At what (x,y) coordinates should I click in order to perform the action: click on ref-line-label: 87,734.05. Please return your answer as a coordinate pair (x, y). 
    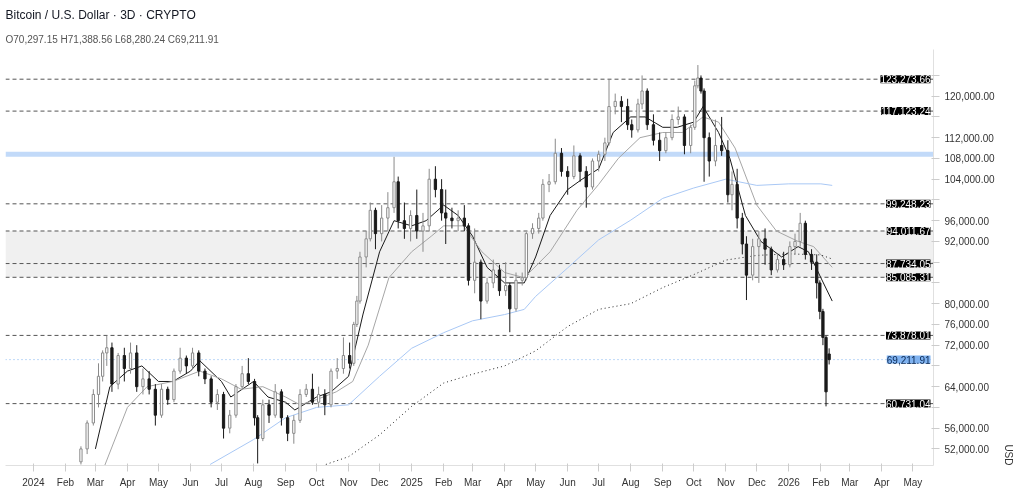
    Looking at the image, I should click on (908, 264).